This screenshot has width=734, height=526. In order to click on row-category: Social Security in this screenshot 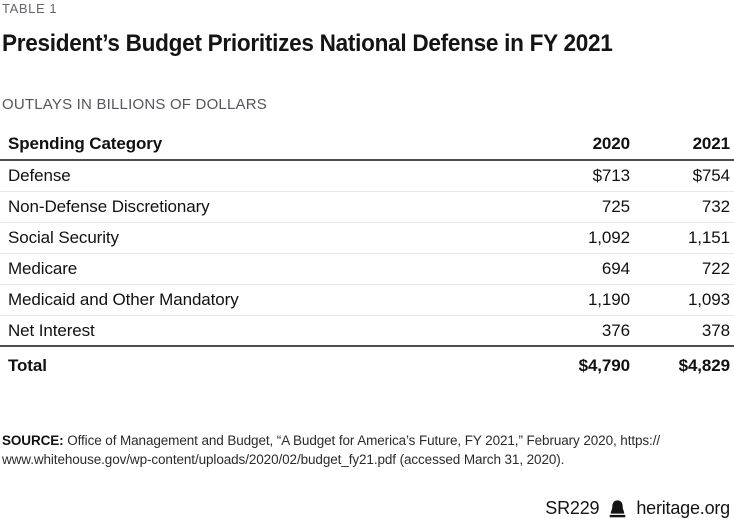, I will do `click(63, 237)`.